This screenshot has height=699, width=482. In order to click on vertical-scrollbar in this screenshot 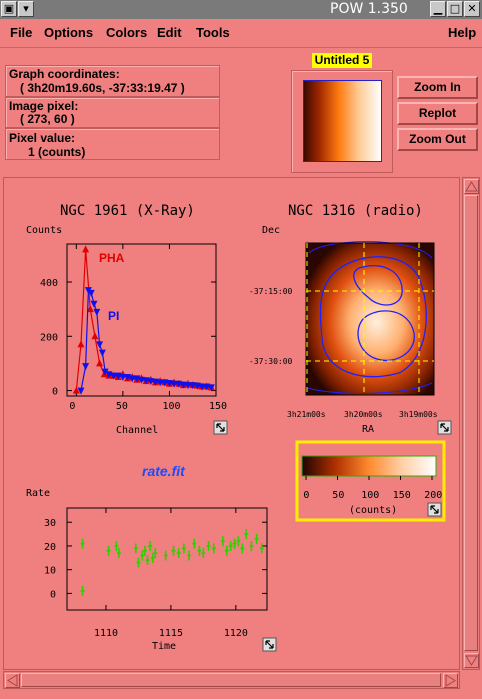, I will do `click(471, 423)`.